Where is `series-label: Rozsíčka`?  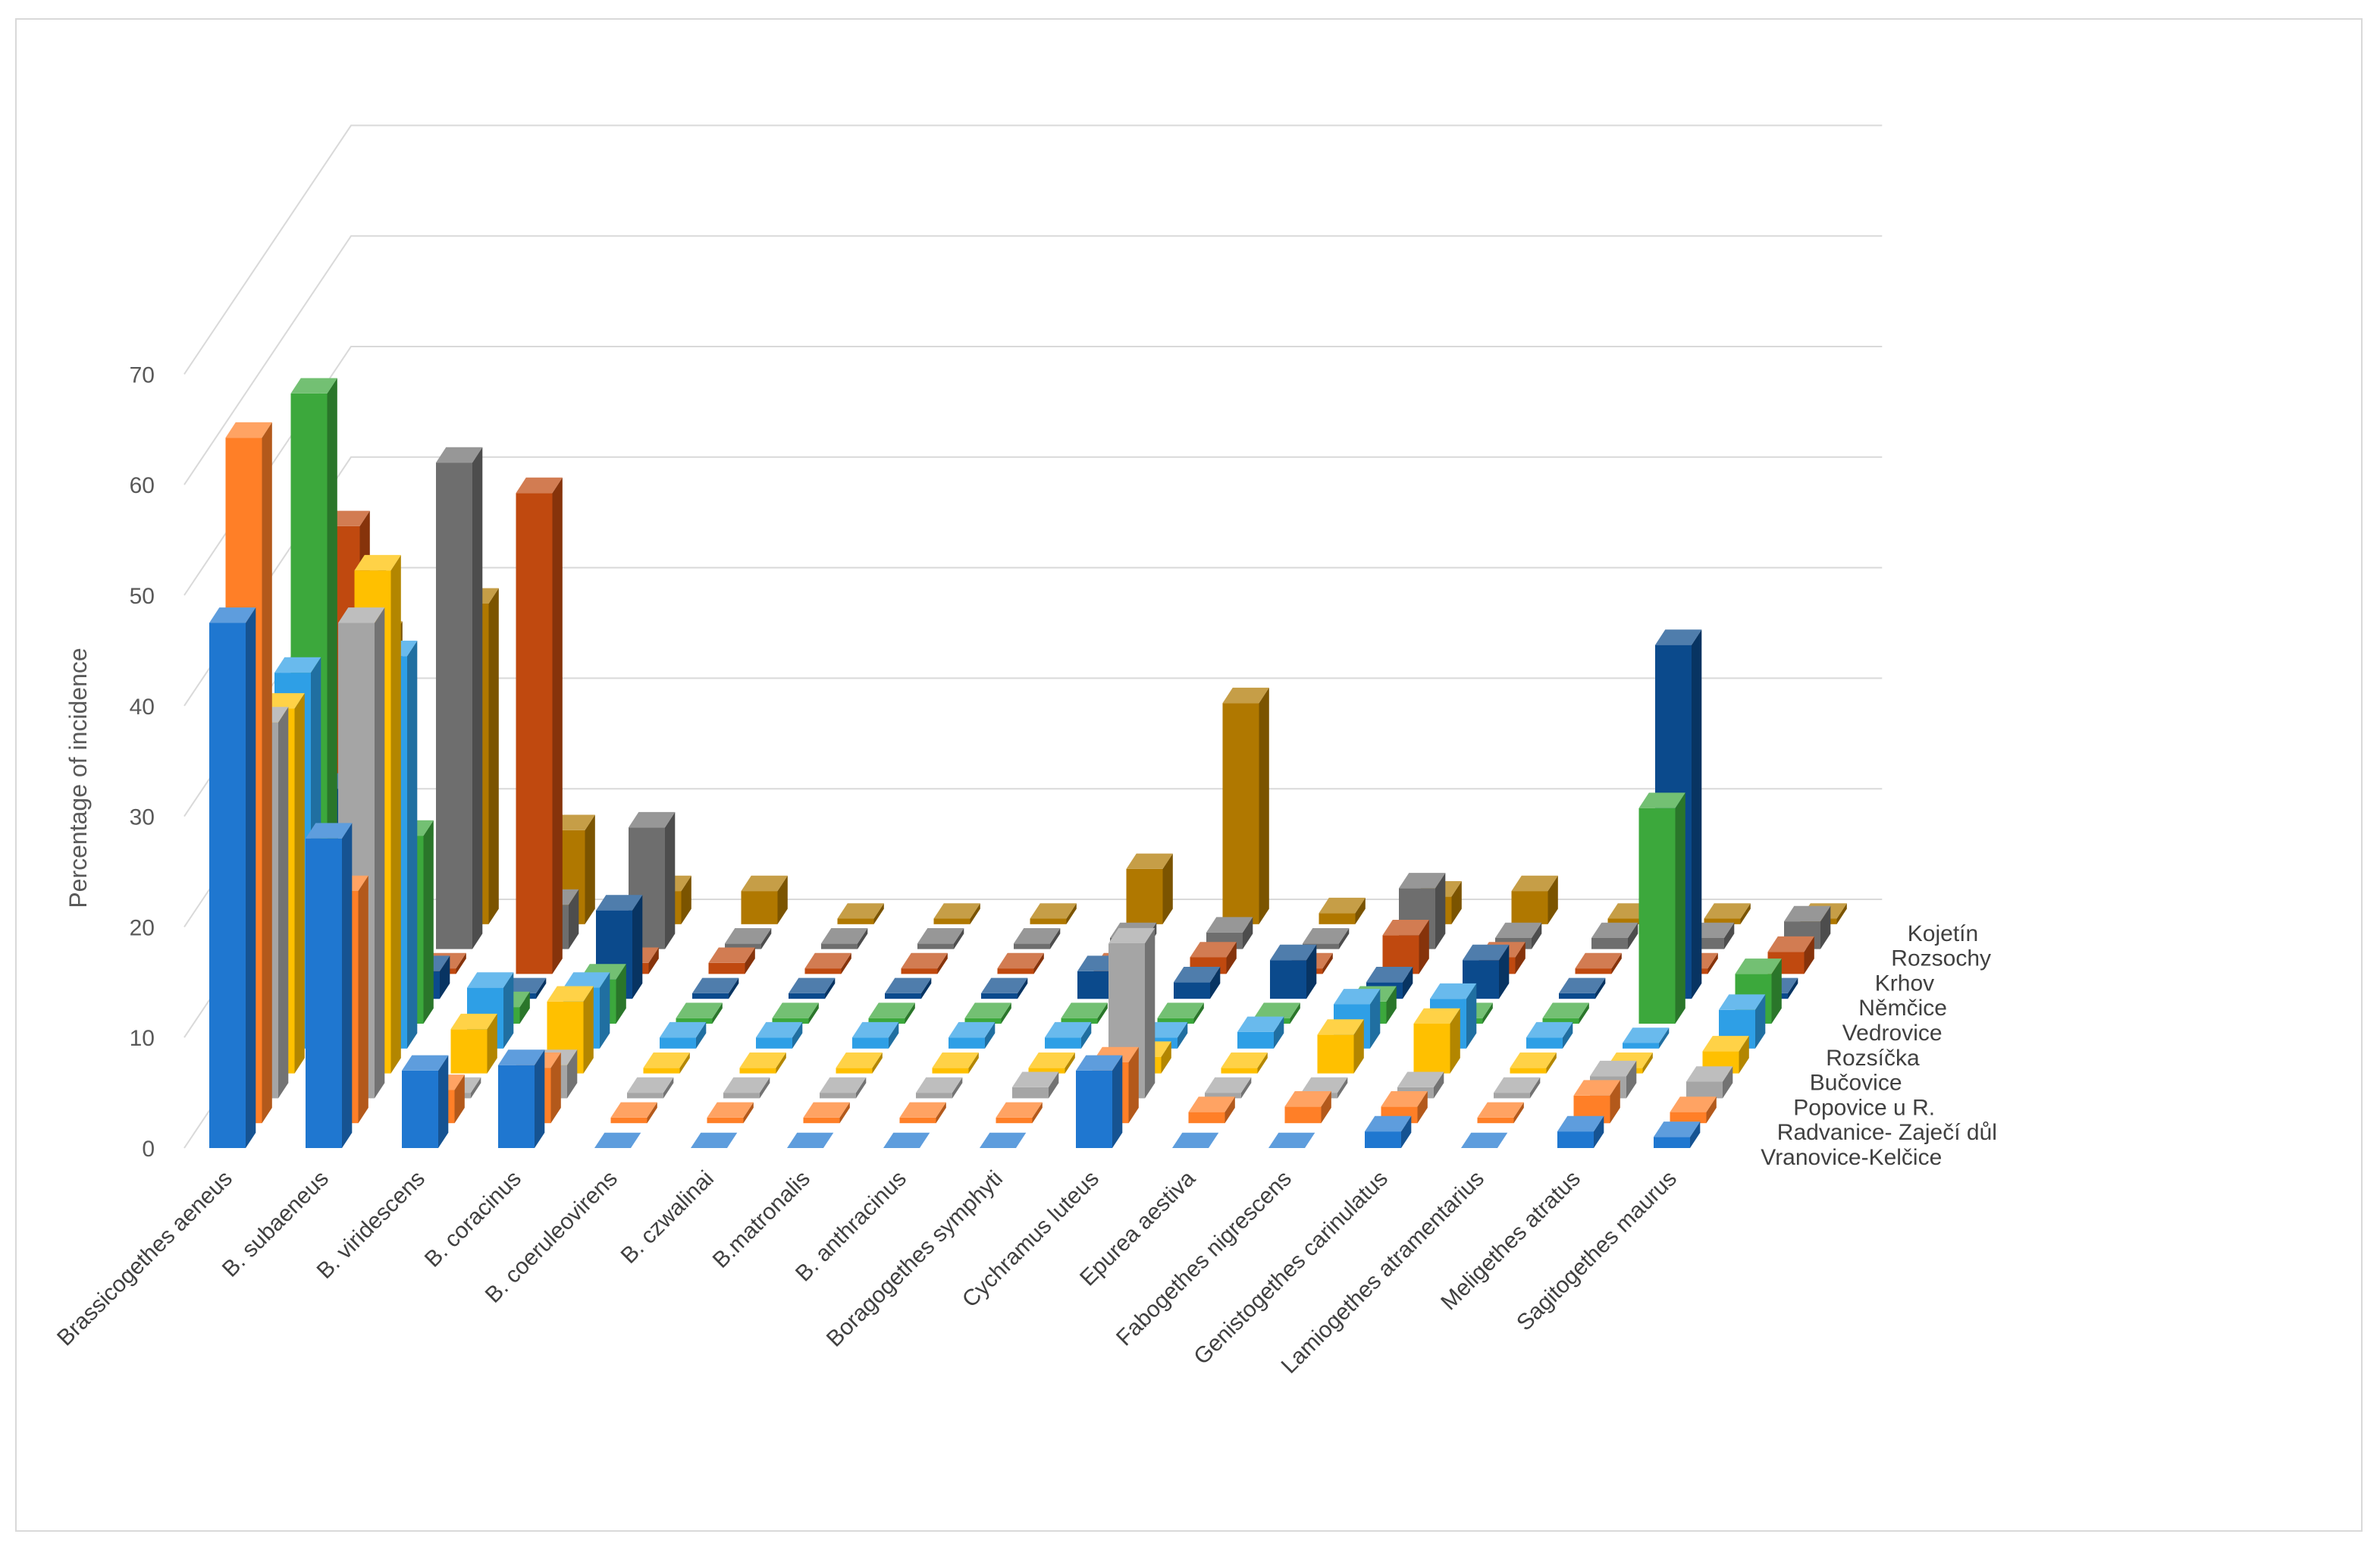 series-label: Rozsíčka is located at coordinates (1873, 1058).